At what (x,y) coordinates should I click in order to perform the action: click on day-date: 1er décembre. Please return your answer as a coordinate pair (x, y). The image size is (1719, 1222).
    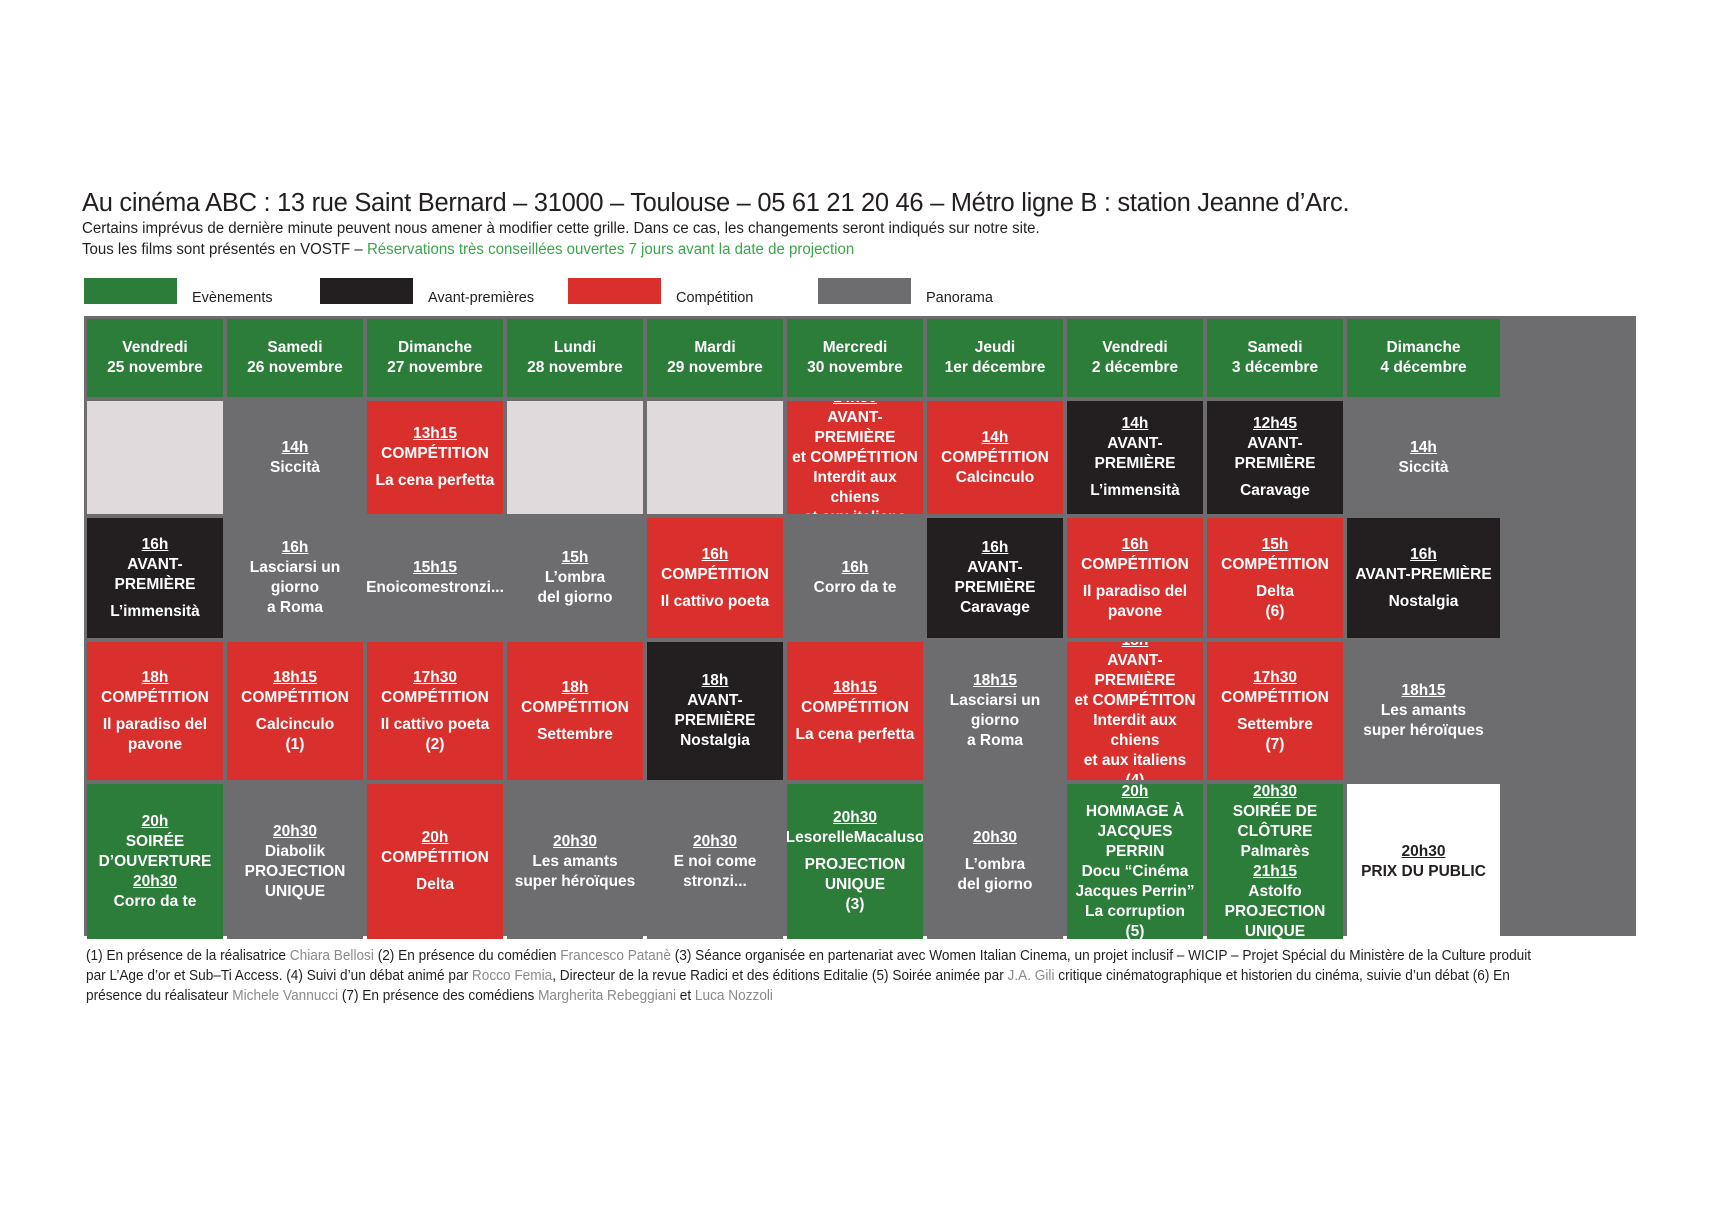
    Looking at the image, I should click on (995, 367).